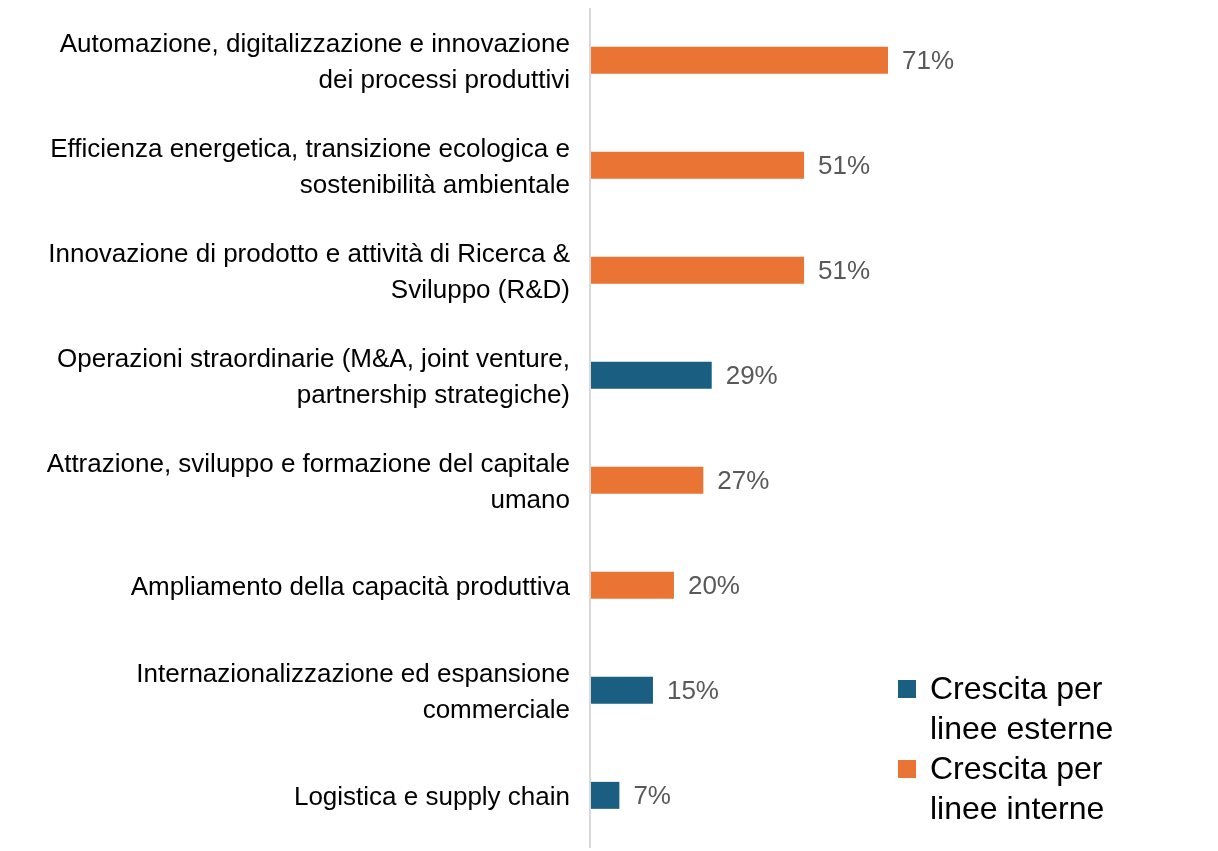  I want to click on data-label: 20%, so click(713, 585).